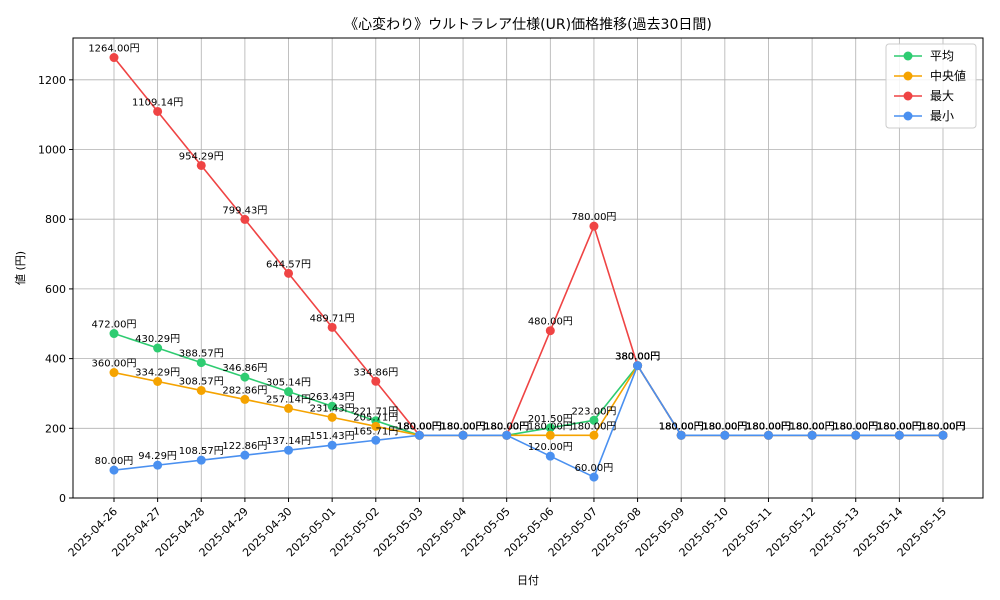 The image size is (1000, 600). Describe the element at coordinates (20, 268) in the screenshot. I see `y-axis-label: 値 (円)` at that location.